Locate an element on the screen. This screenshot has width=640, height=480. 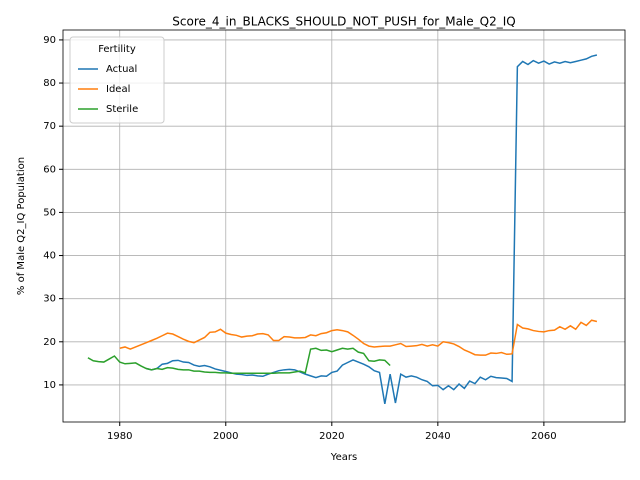
y-tick-label: 20 is located at coordinates (49, 342).